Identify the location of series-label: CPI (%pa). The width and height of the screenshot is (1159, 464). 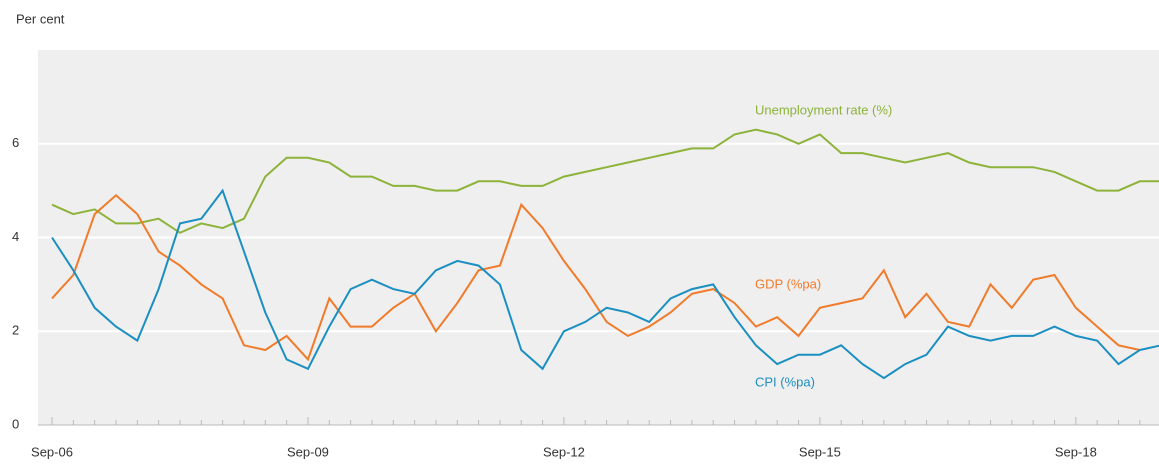
(785, 381).